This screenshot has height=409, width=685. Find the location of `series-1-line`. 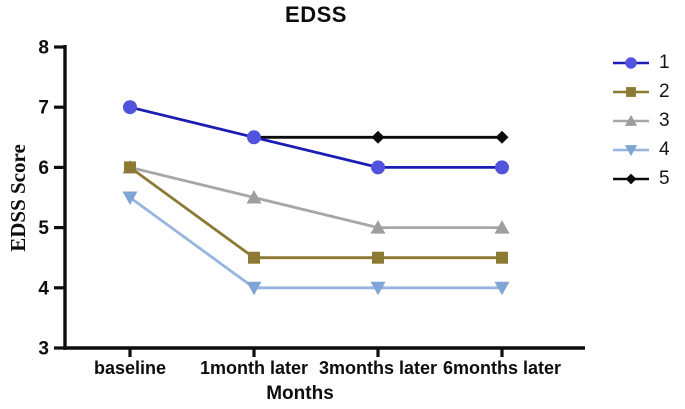

series-1-line is located at coordinates (315, 137).